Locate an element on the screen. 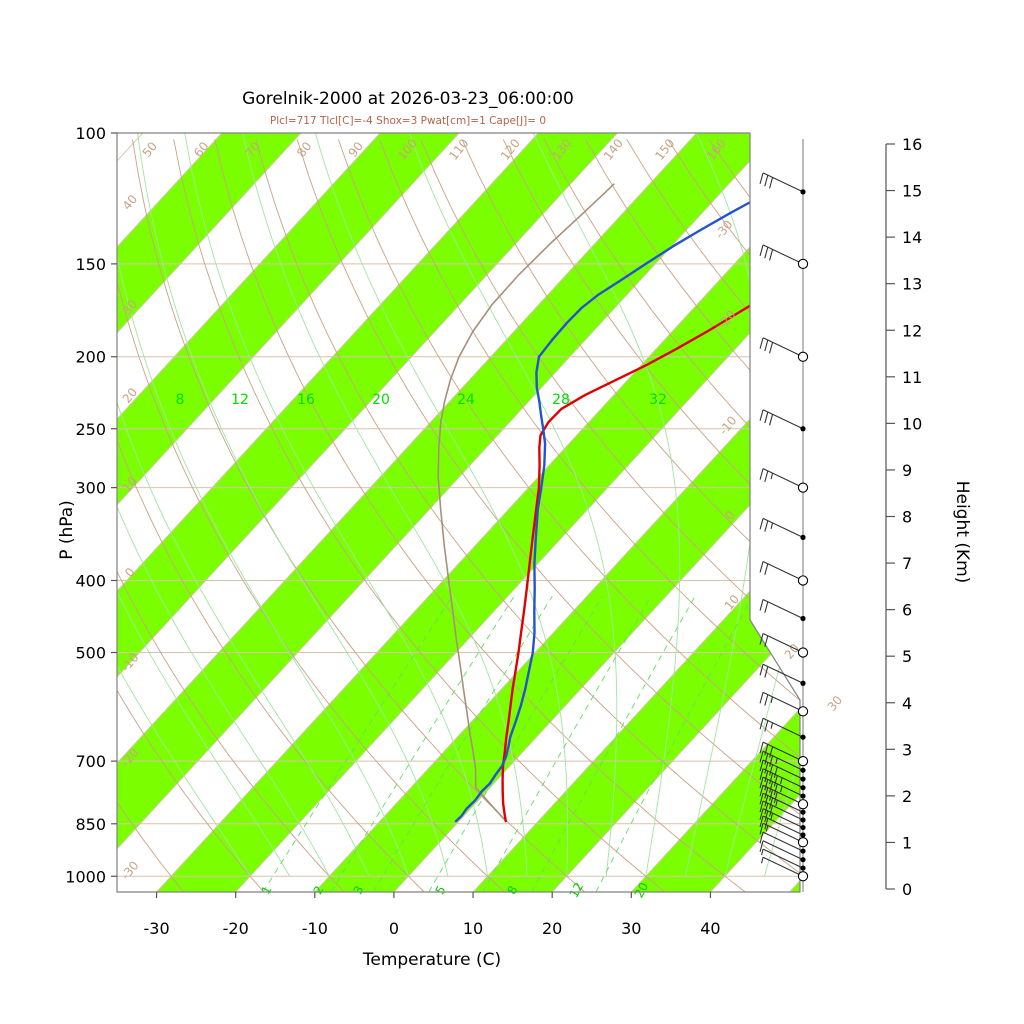  temperature-tick-label: 10 is located at coordinates (473, 928).